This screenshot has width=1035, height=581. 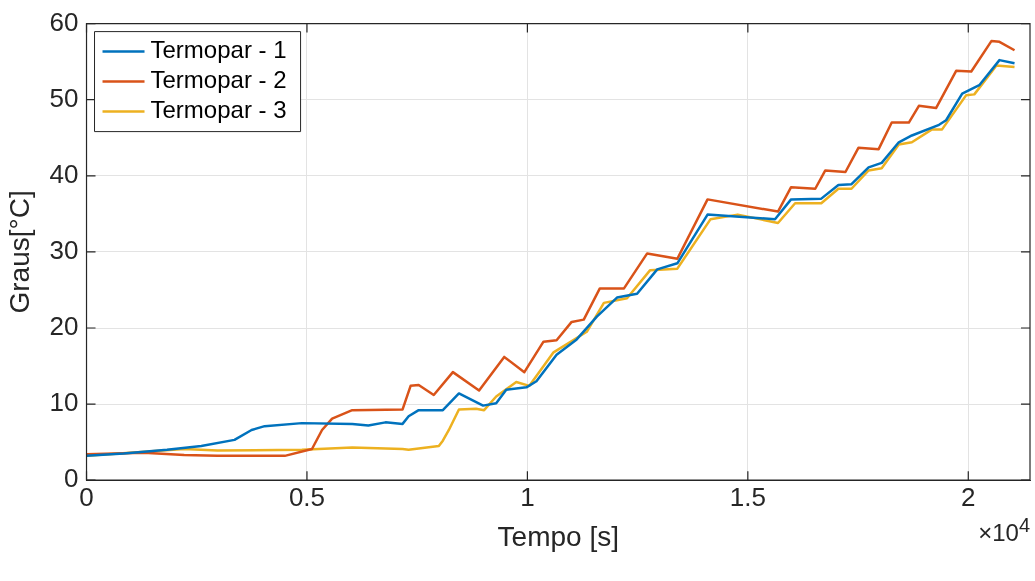 What do you see at coordinates (218, 80) in the screenshot?
I see `legend-label: Termopar - 2` at bounding box center [218, 80].